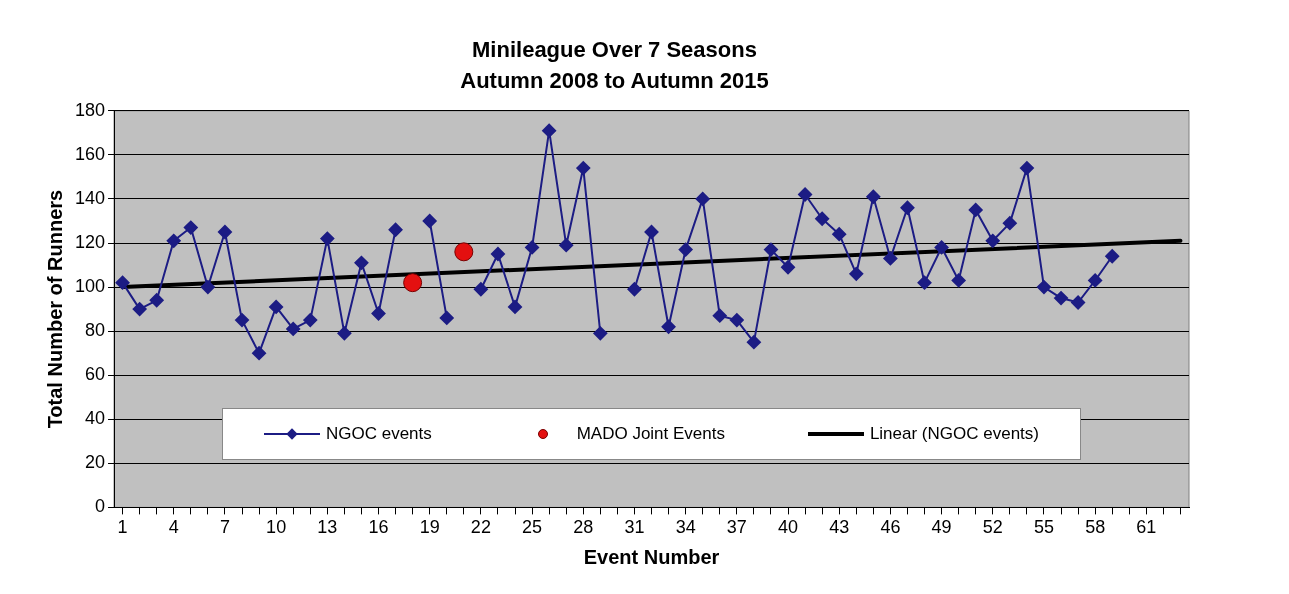 The width and height of the screenshot is (1289, 594). What do you see at coordinates (583, 527) in the screenshot?
I see `x-tick-label: 28` at bounding box center [583, 527].